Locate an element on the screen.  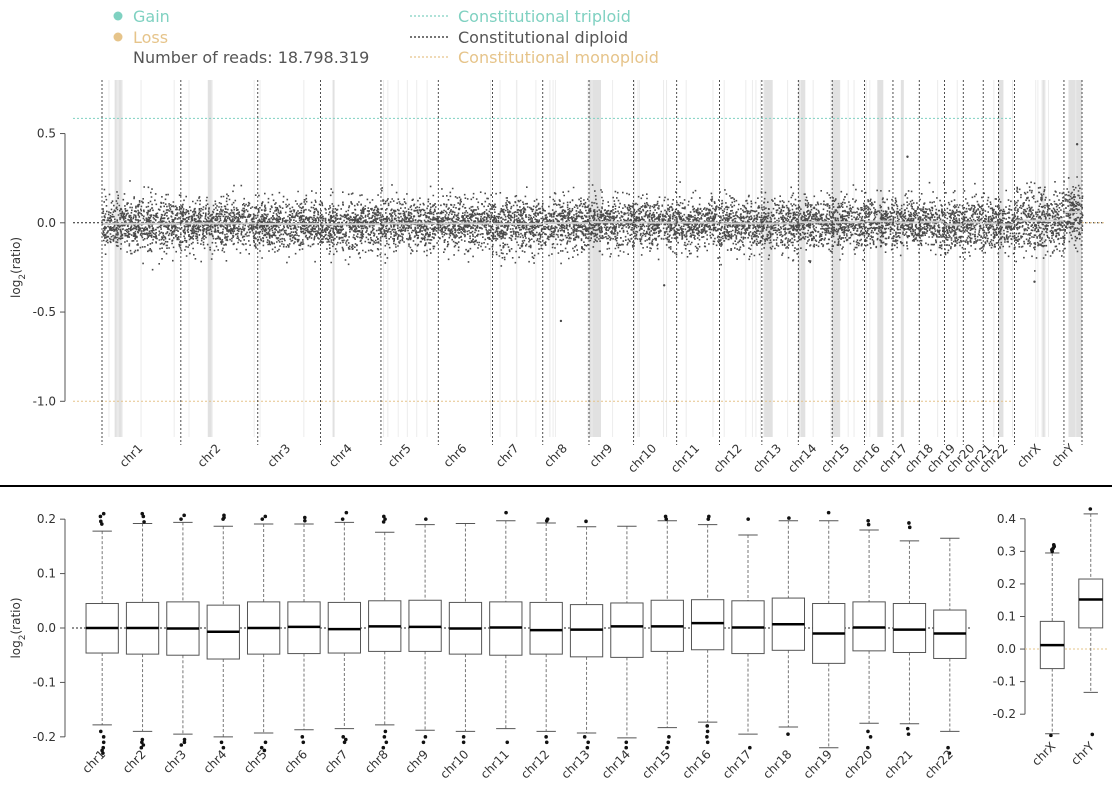
x-tick-label: chr7 is located at coordinates (507, 455).